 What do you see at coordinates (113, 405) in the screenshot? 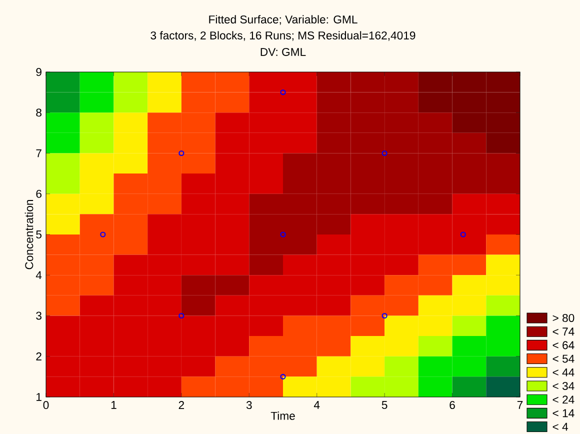
I see `x-tick-label: 1` at bounding box center [113, 405].